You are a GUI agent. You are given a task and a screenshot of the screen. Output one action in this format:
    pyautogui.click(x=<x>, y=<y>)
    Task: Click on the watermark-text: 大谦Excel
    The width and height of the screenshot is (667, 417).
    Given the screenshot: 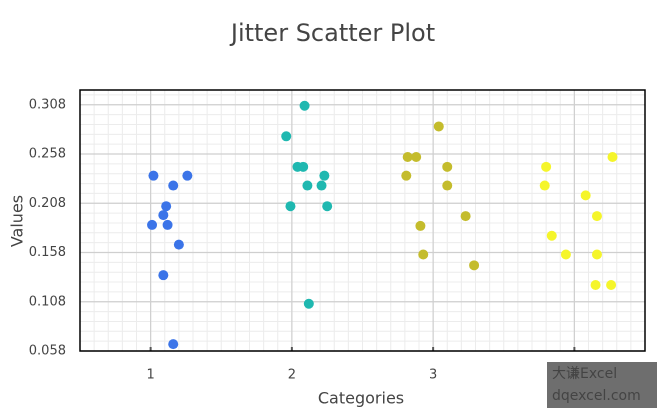 What is the action you would take?
    pyautogui.click(x=584, y=374)
    